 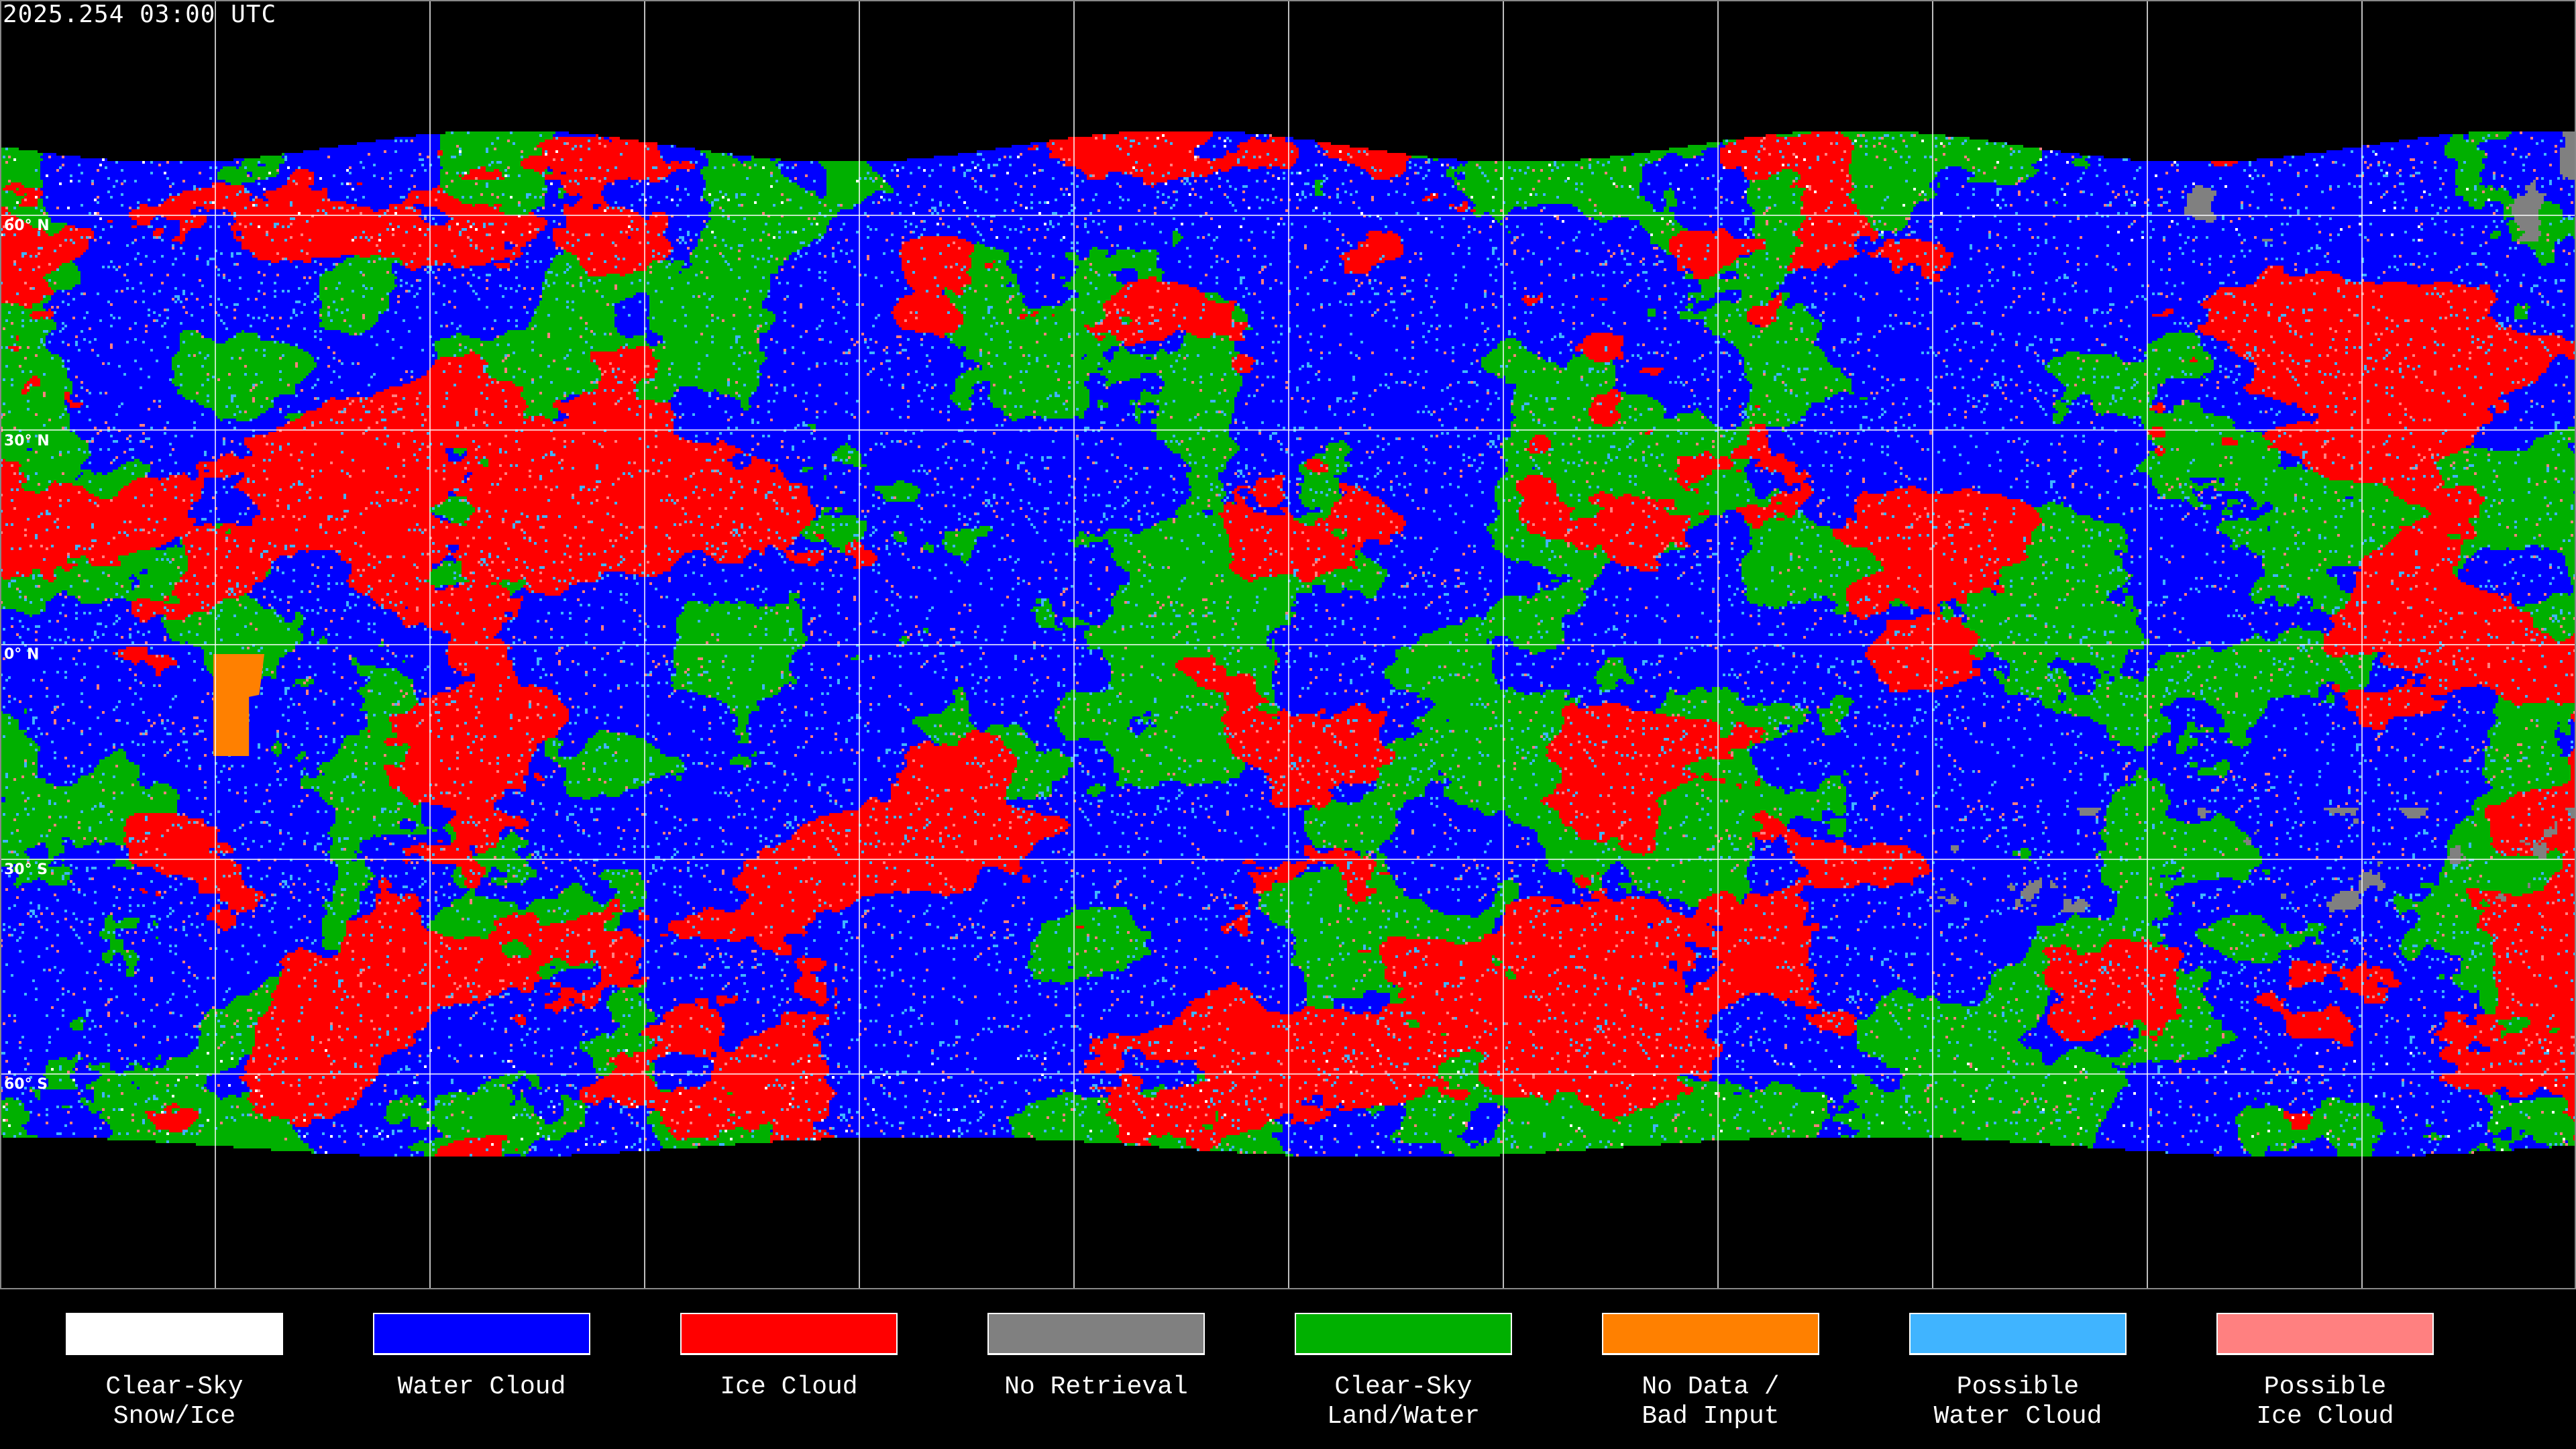 What do you see at coordinates (1711, 1416) in the screenshot?
I see `legend-label: Bad Input` at bounding box center [1711, 1416].